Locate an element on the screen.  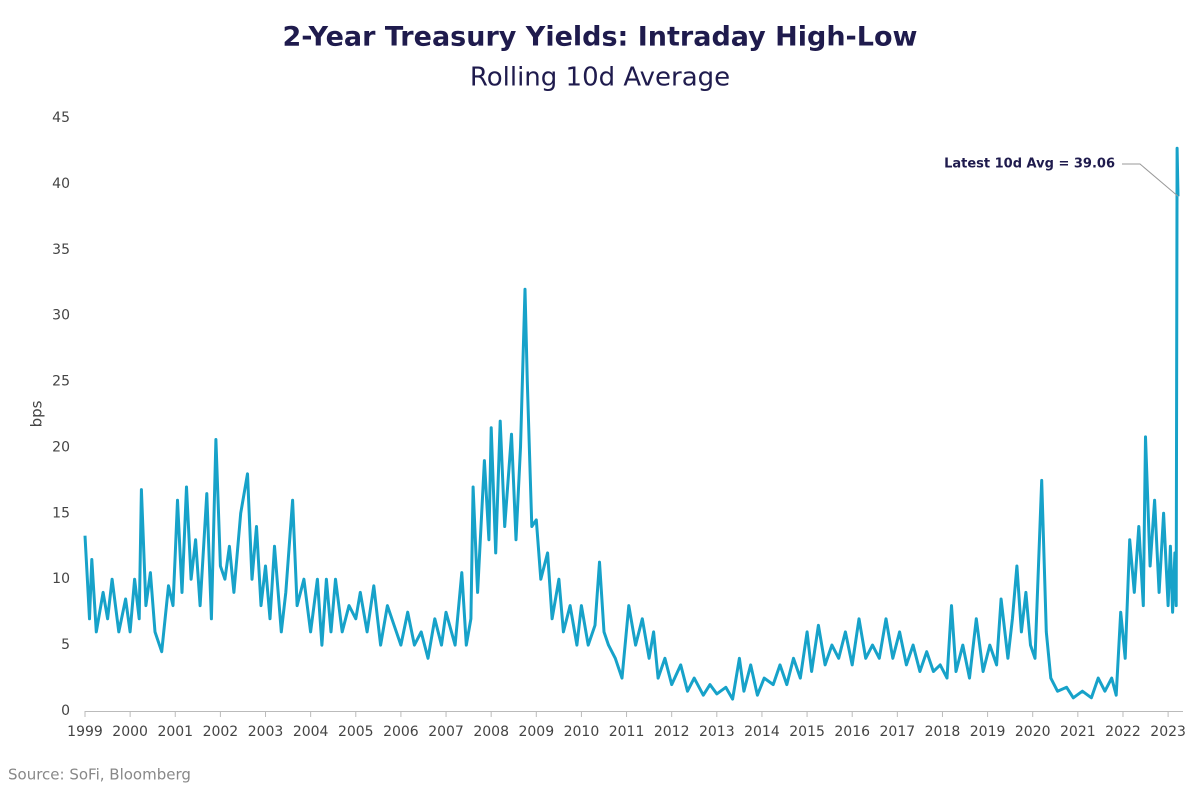
x-tick-label: 2006 is located at coordinates (401, 732).